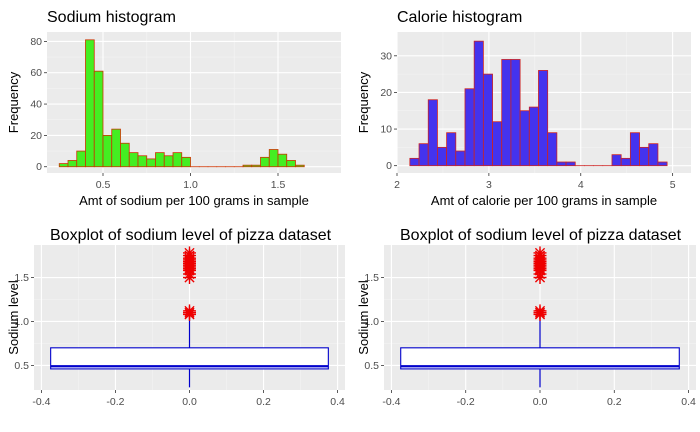  Describe the element at coordinates (36, 42) in the screenshot. I see `y-tick-label: 80` at that location.